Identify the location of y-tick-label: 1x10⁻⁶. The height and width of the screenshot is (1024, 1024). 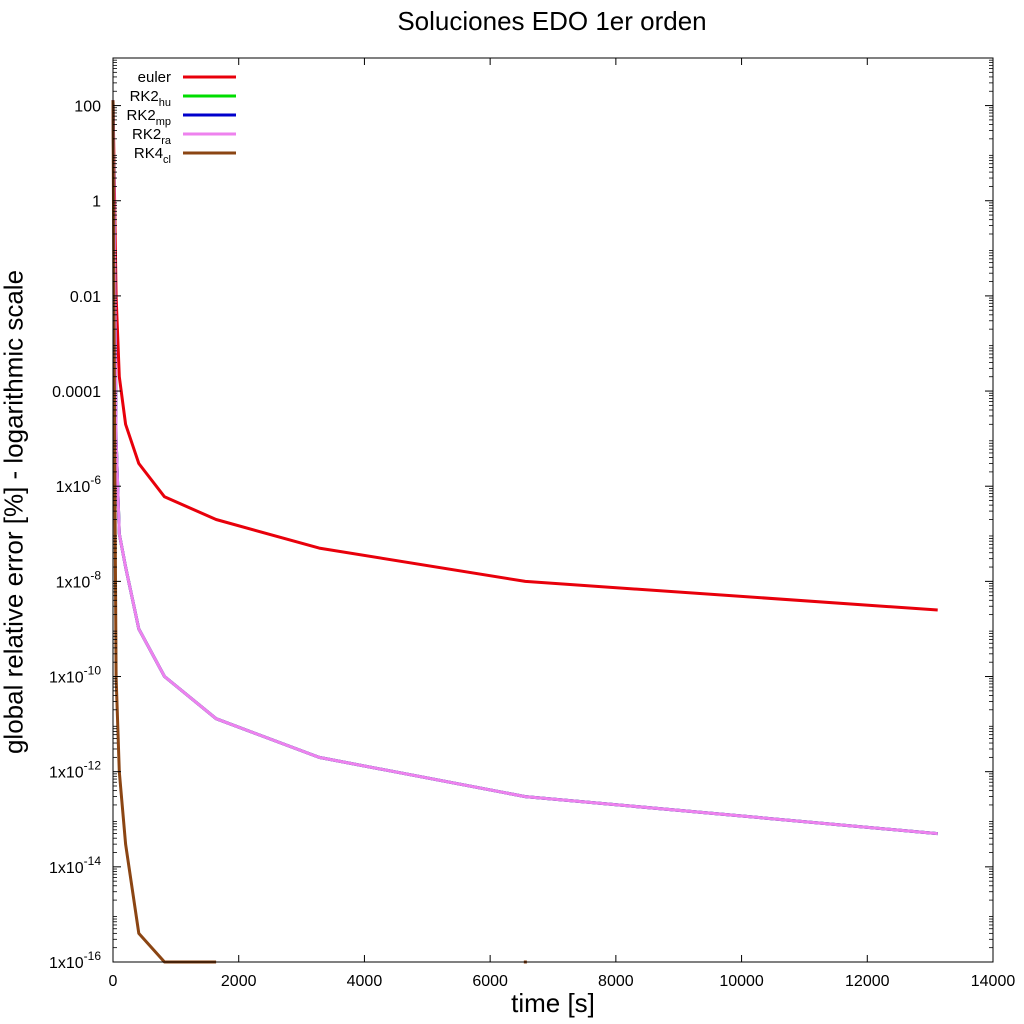
(79, 484).